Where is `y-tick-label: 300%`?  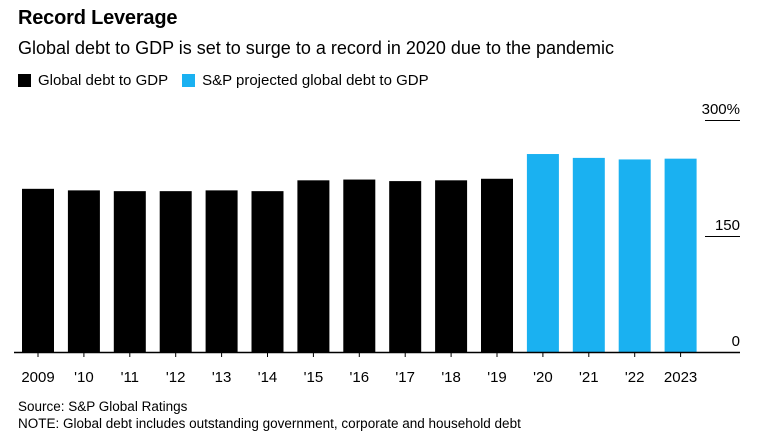
y-tick-label: 300% is located at coordinates (721, 109).